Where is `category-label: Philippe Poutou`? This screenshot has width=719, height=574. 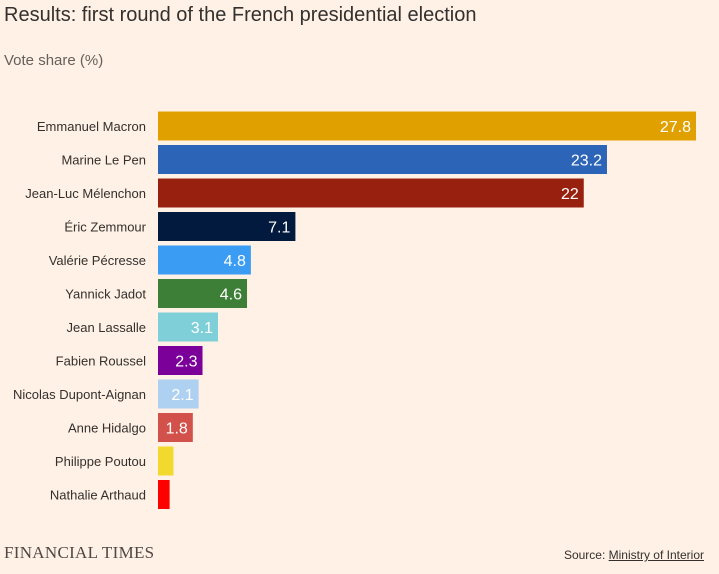
category-label: Philippe Poutou is located at coordinates (100, 461).